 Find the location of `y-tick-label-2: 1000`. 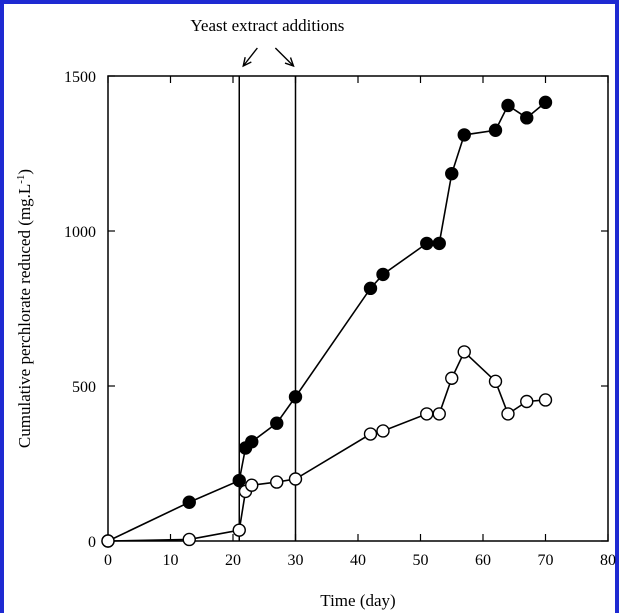

y-tick-label-2: 1000 is located at coordinates (80, 232).